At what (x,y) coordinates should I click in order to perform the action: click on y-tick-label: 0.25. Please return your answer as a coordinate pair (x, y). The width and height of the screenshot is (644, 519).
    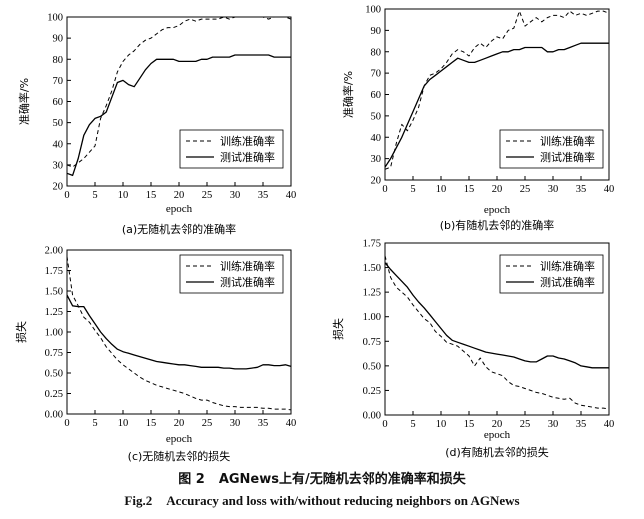
    Looking at the image, I should click on (372, 391).